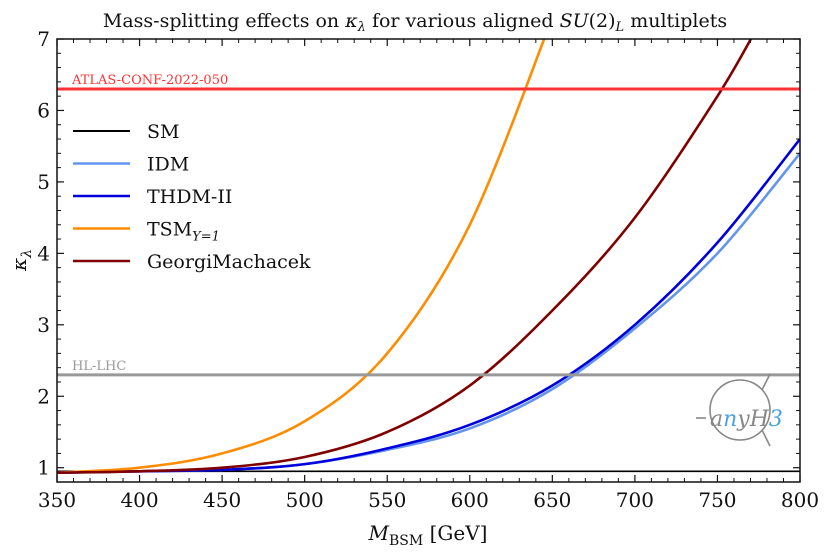 The width and height of the screenshot is (830, 554). What do you see at coordinates (168, 165) in the screenshot?
I see `legend-label: IDM` at bounding box center [168, 165].